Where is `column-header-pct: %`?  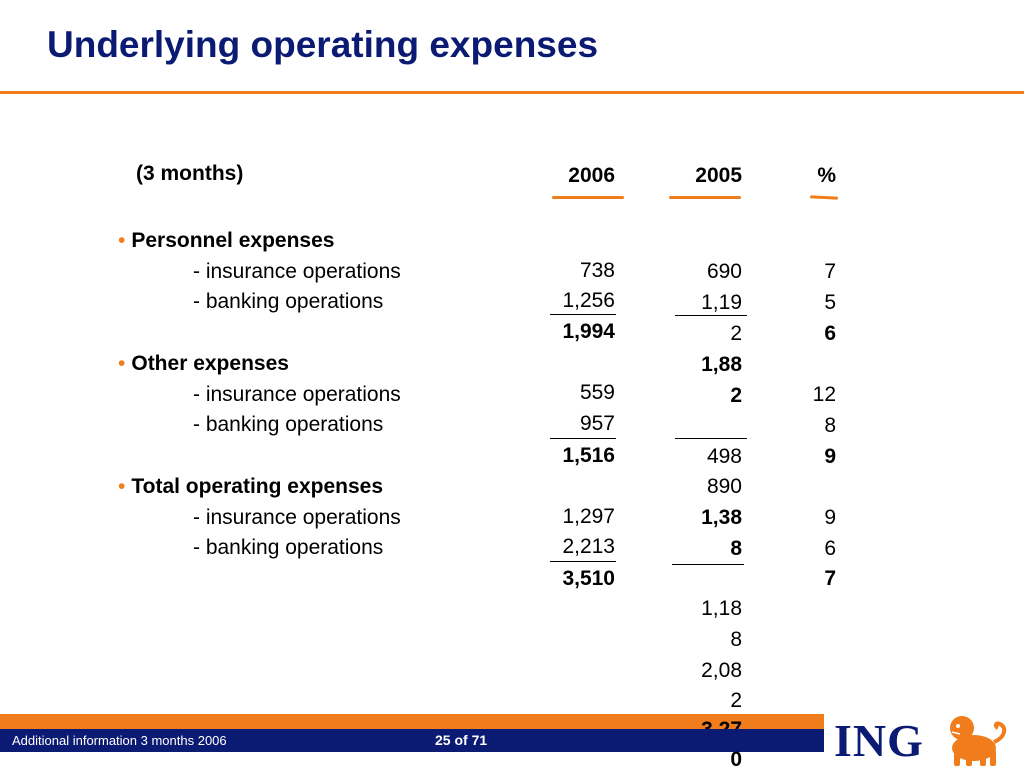 column-header-pct: % is located at coordinates (826, 175).